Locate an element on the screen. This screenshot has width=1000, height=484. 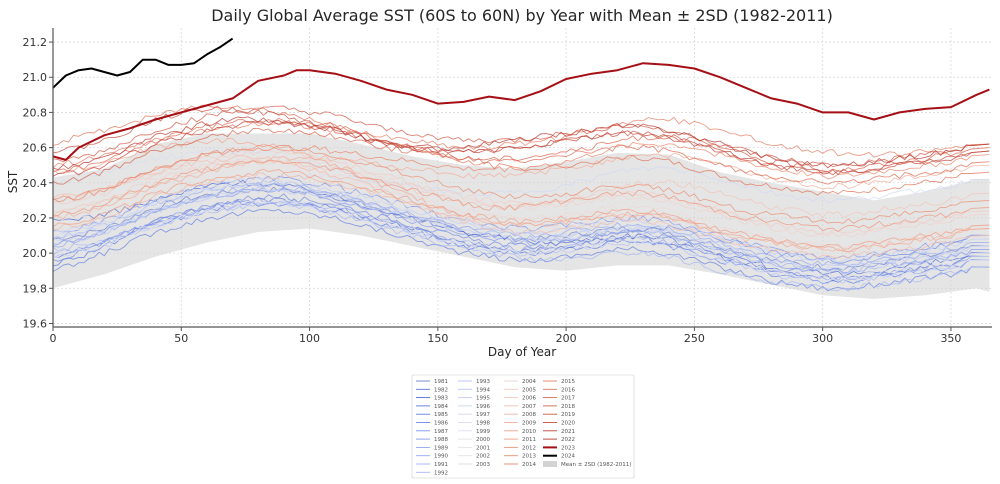
series-line-2012 is located at coordinates (521, 196).